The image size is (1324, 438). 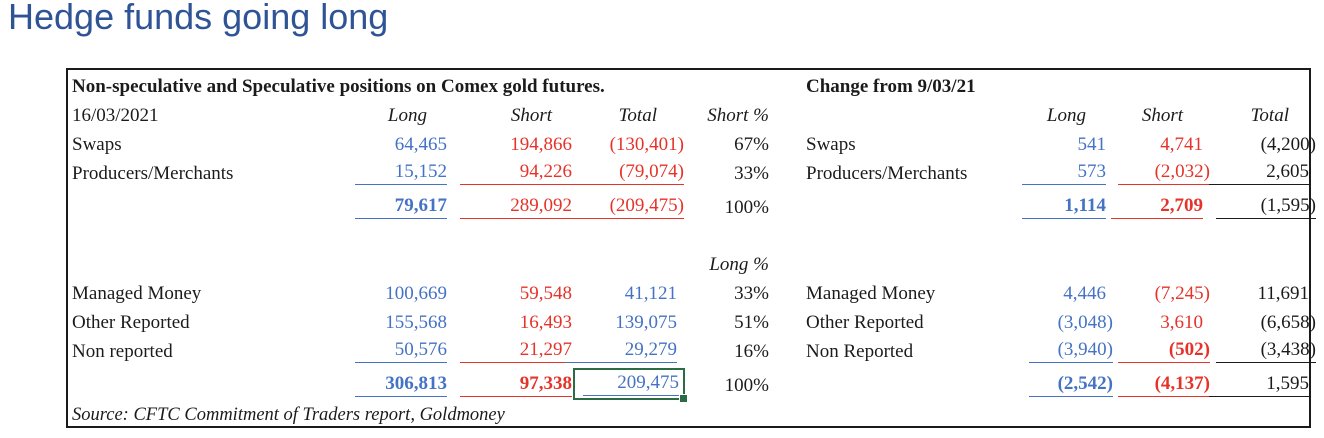 What do you see at coordinates (509, 351) in the screenshot?
I see `cell-nonrep-short: 21,297` at bounding box center [509, 351].